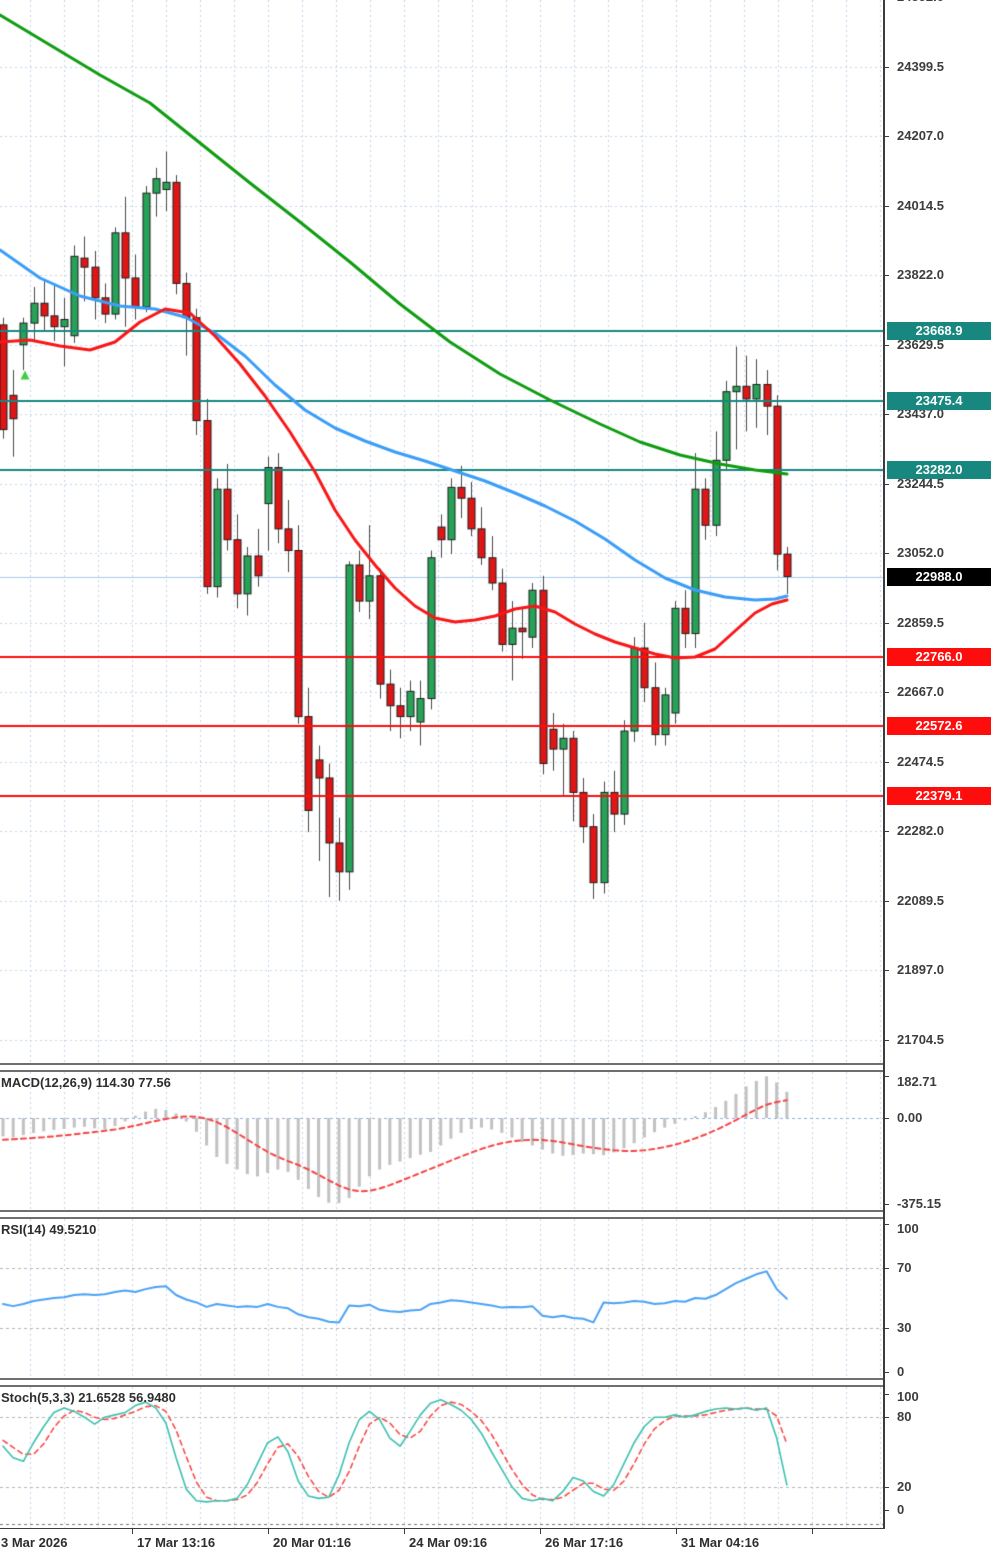  Describe the element at coordinates (920, 414) in the screenshot. I see `price-tick-label: 23437.0` at that location.